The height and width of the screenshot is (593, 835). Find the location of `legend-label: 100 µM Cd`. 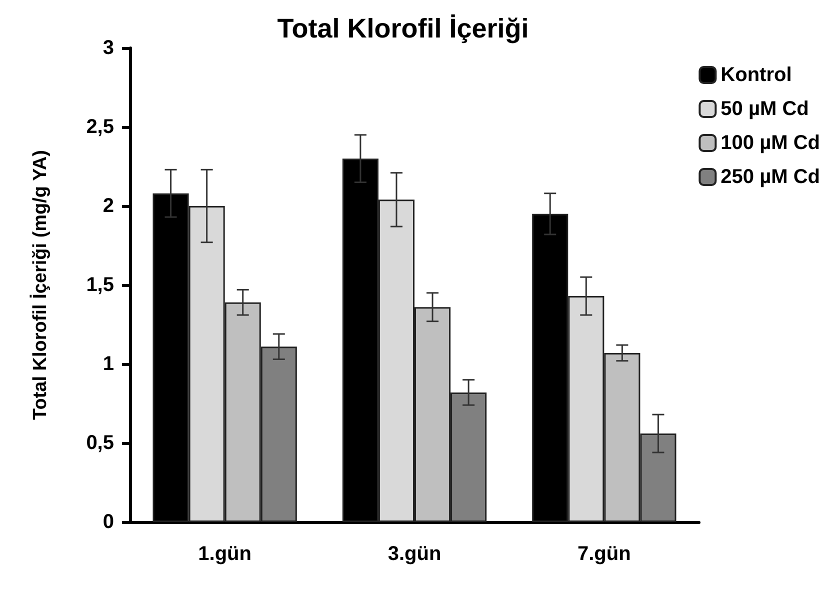

legend-label: 100 µM Cd is located at coordinates (770, 143).